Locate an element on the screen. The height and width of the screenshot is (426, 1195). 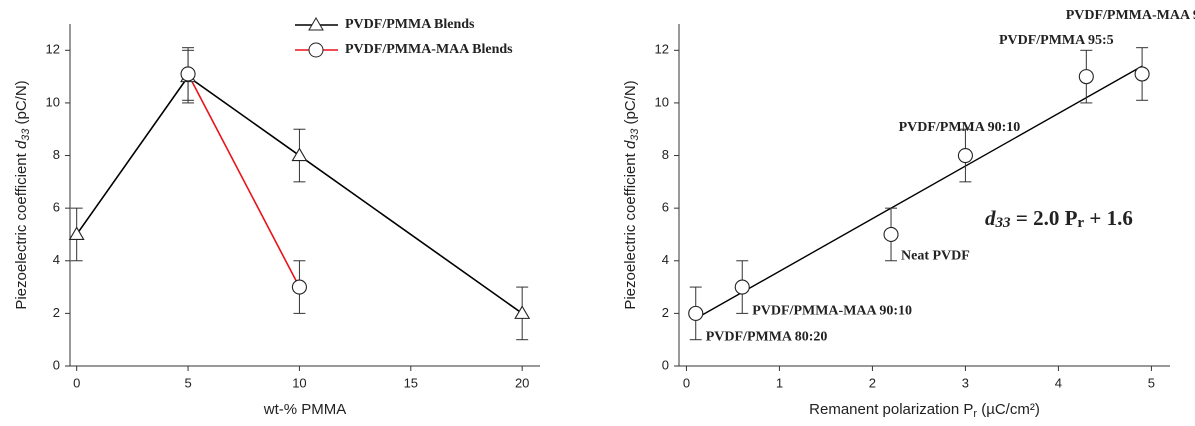
x-tick-label: 2 is located at coordinates (872, 382).